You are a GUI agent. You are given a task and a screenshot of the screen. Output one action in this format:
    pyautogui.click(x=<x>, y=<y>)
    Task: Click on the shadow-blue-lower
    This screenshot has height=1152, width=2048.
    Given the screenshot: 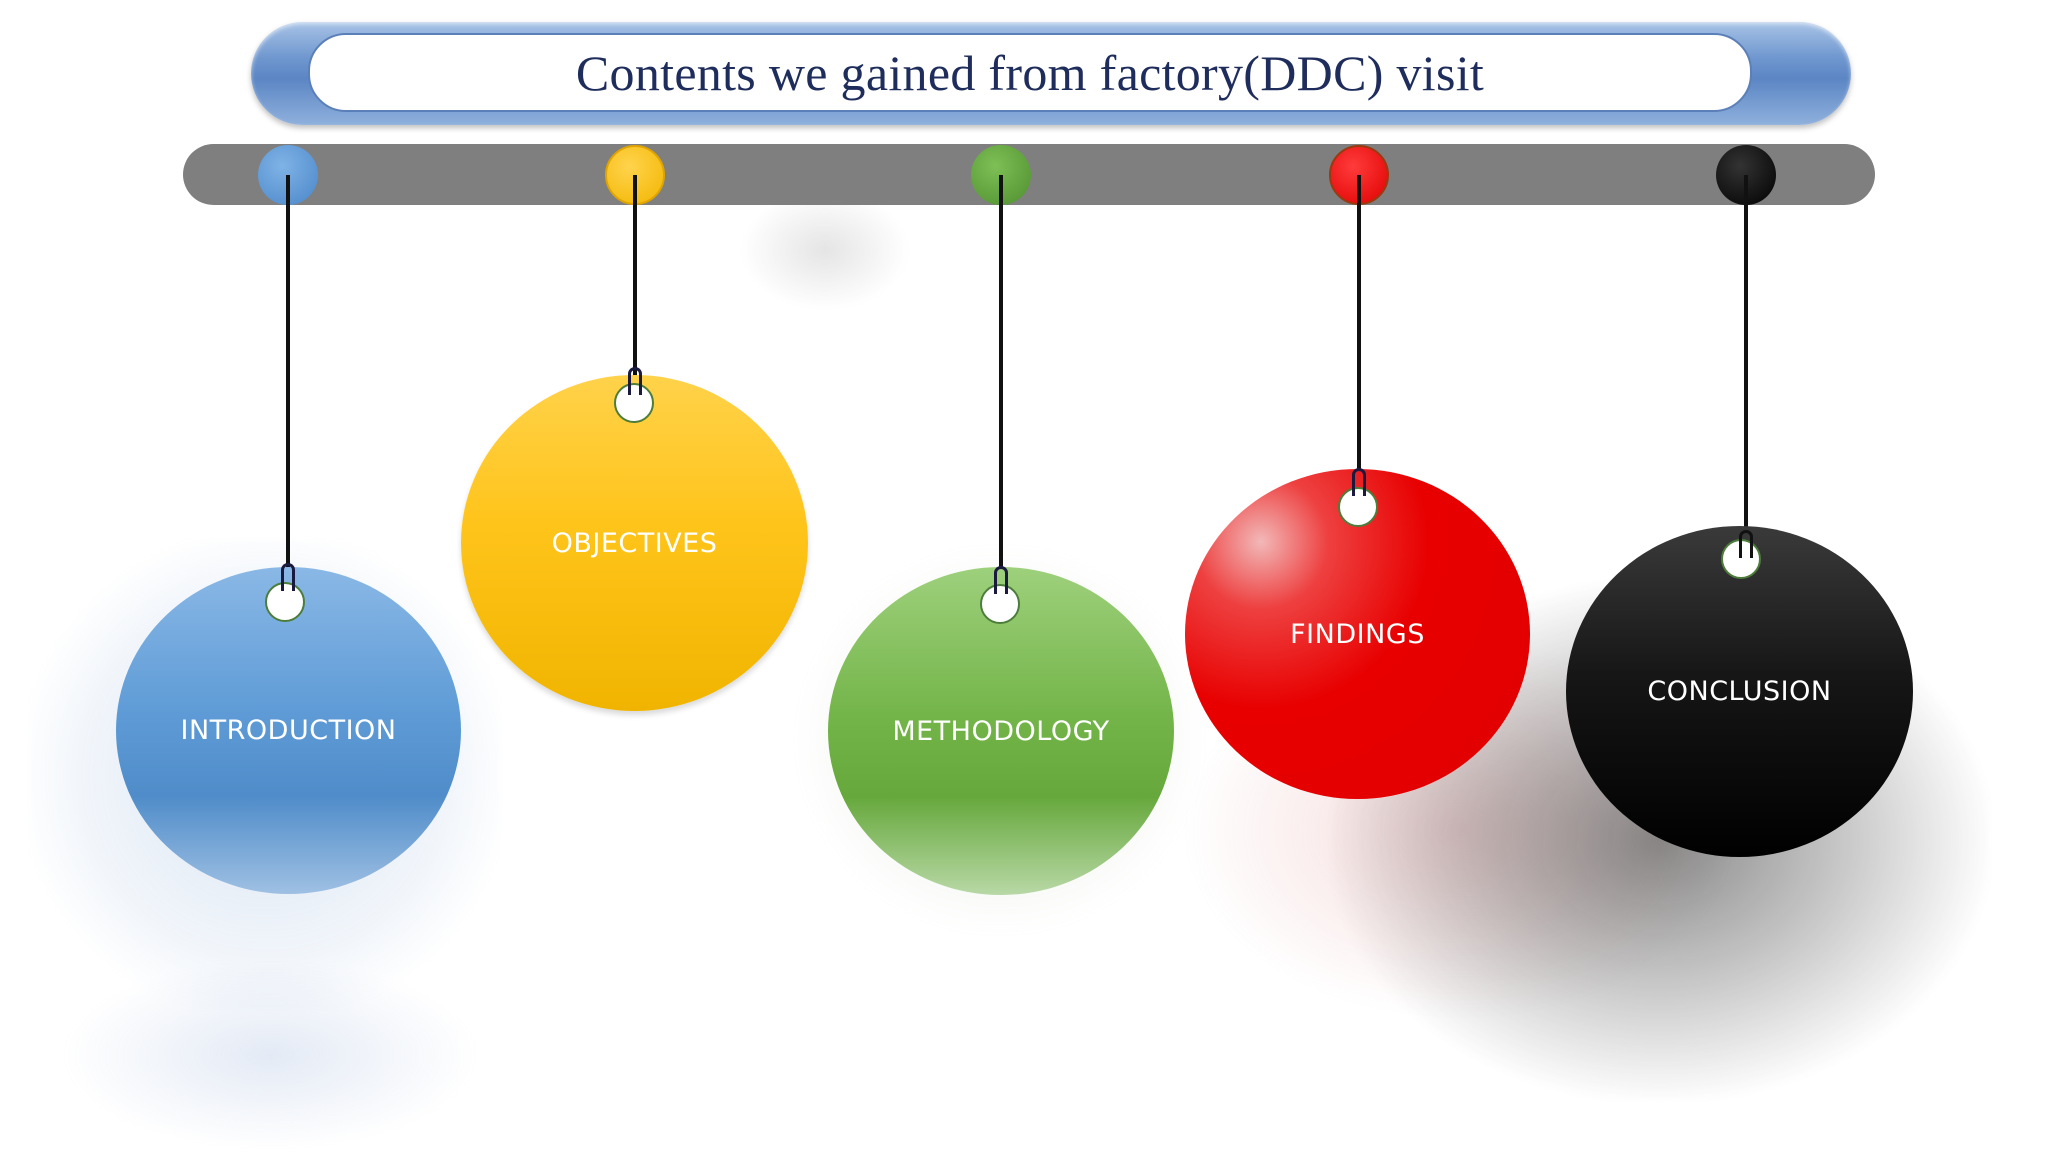 What is the action you would take?
    pyautogui.click(x=270, y=1055)
    